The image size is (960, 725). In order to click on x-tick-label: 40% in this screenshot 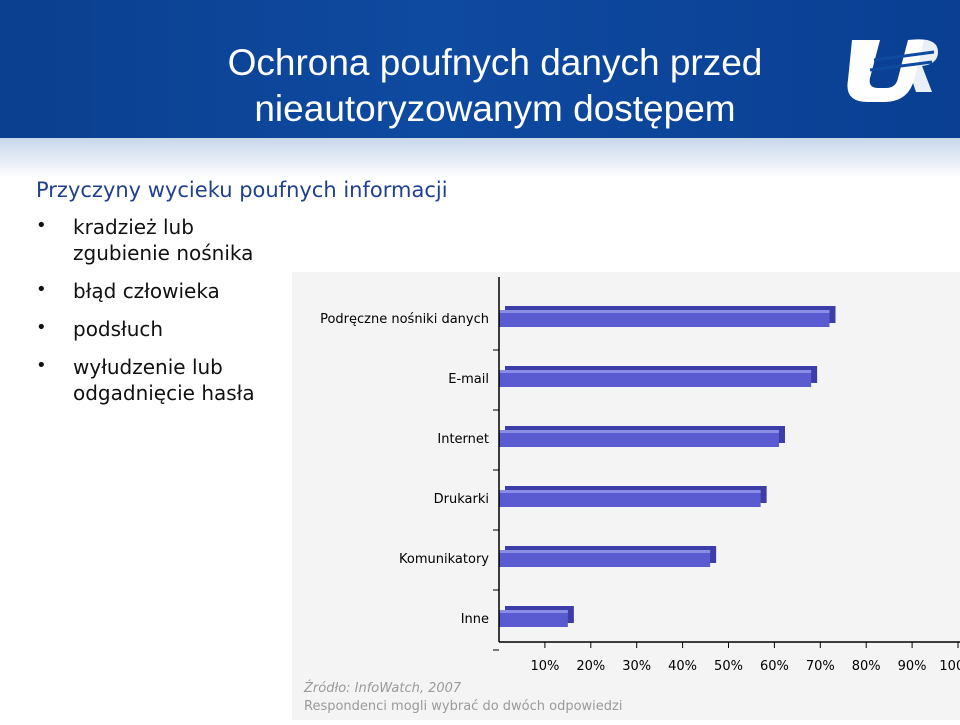, I will do `click(682, 666)`.